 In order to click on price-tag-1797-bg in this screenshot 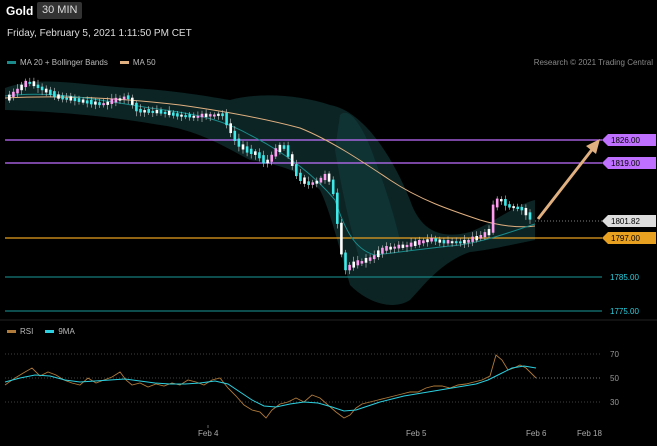, I will do `click(629, 238)`.